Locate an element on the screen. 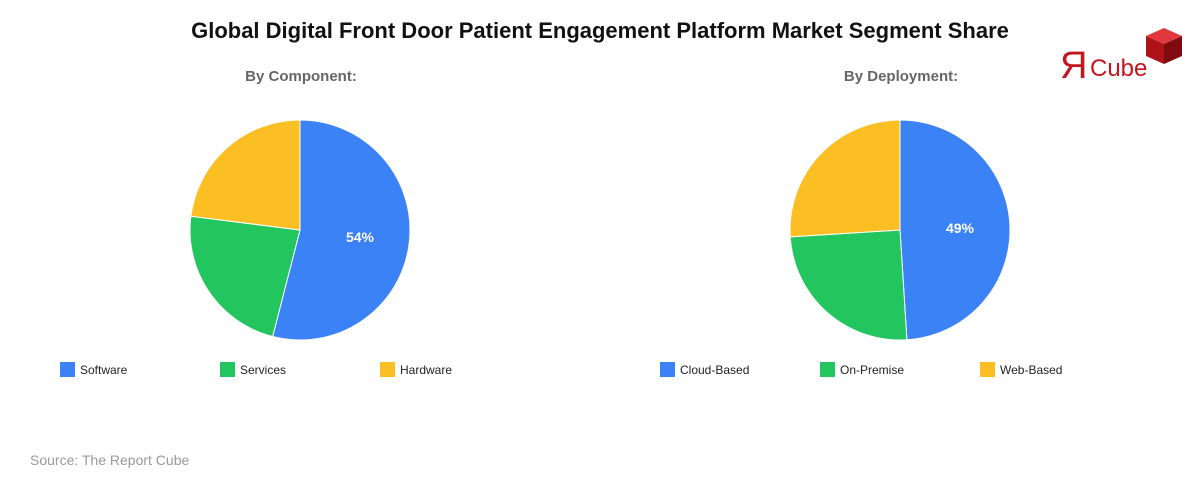 This screenshot has height=480, width=1200. deployment-pie-chart: 49% is located at coordinates (900, 230).